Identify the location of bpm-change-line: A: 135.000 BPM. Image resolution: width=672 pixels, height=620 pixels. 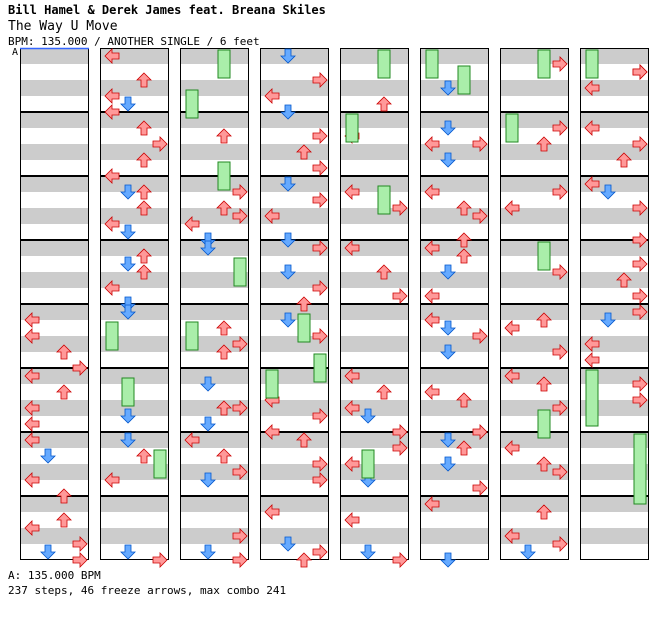
(54, 575).